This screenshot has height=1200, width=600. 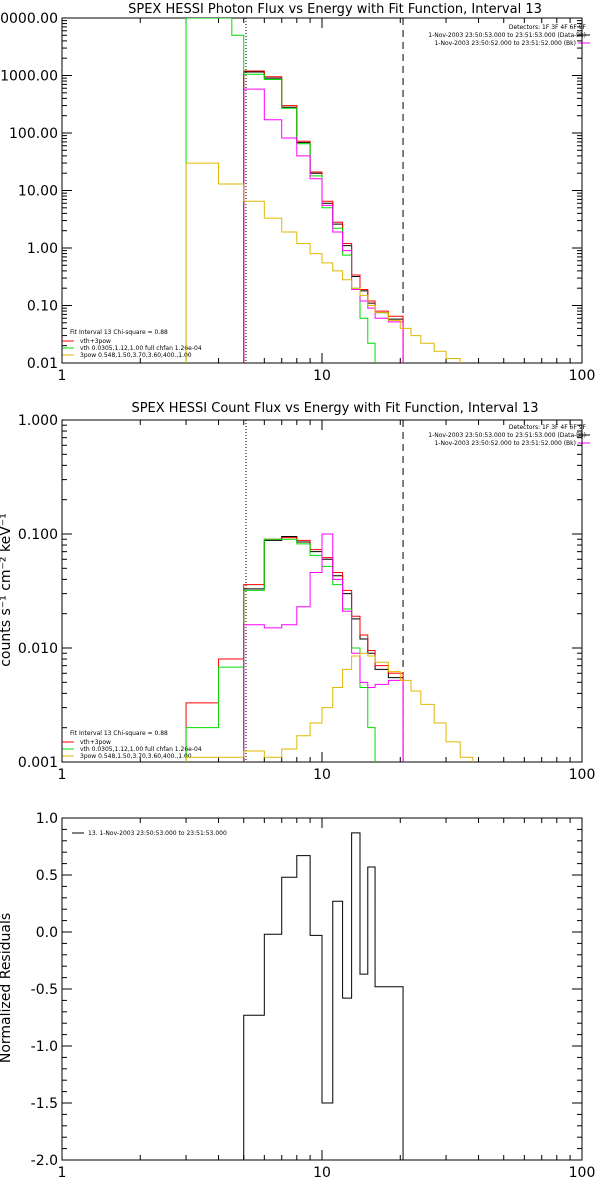 What do you see at coordinates (141, 749) in the screenshot?
I see `fit-legend-line-3-b: vth 0.0305,1.12,1.00 full chfan 1.26e-04` at bounding box center [141, 749].